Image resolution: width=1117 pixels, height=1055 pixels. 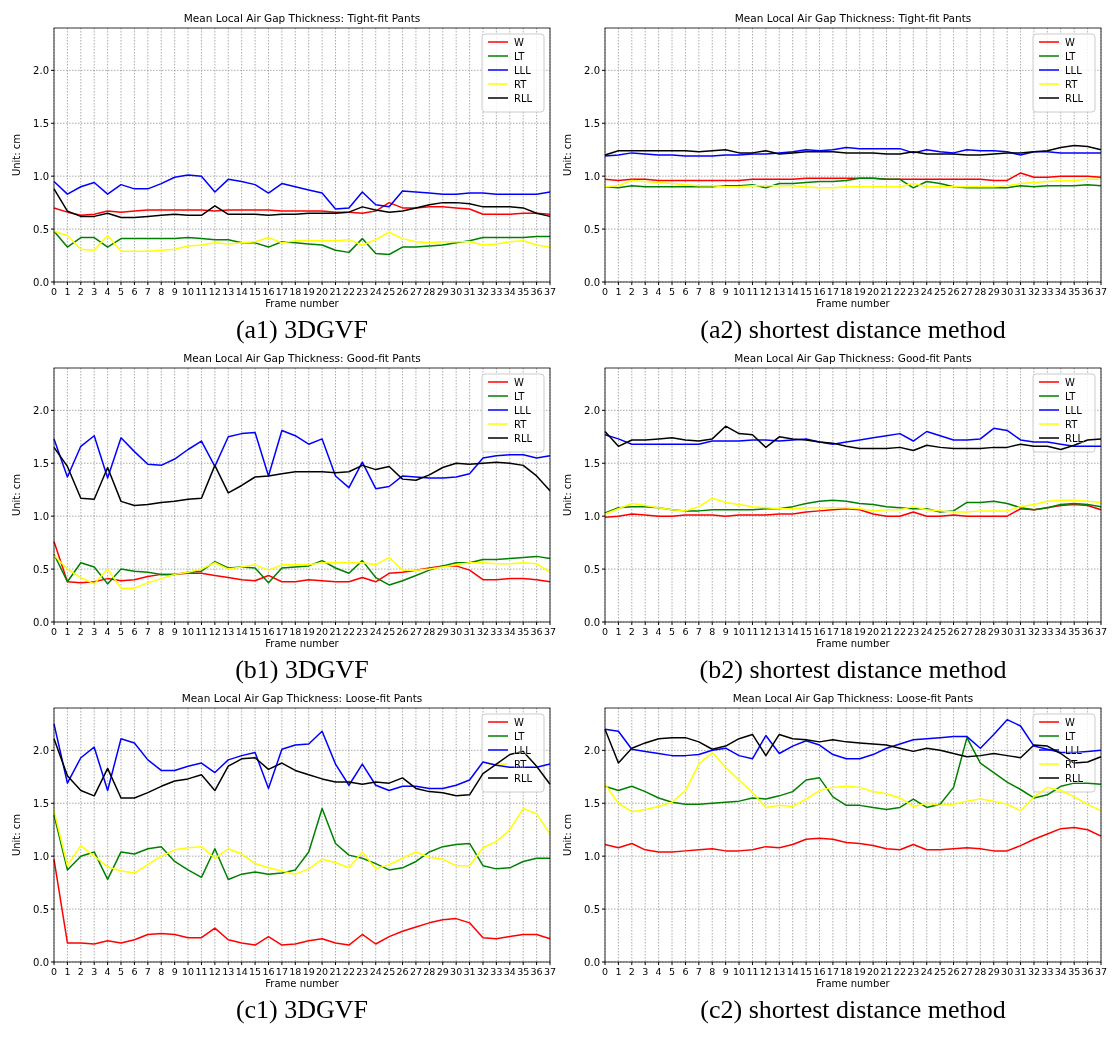 I want to click on x-tick-label: 6, so click(x=685, y=971).